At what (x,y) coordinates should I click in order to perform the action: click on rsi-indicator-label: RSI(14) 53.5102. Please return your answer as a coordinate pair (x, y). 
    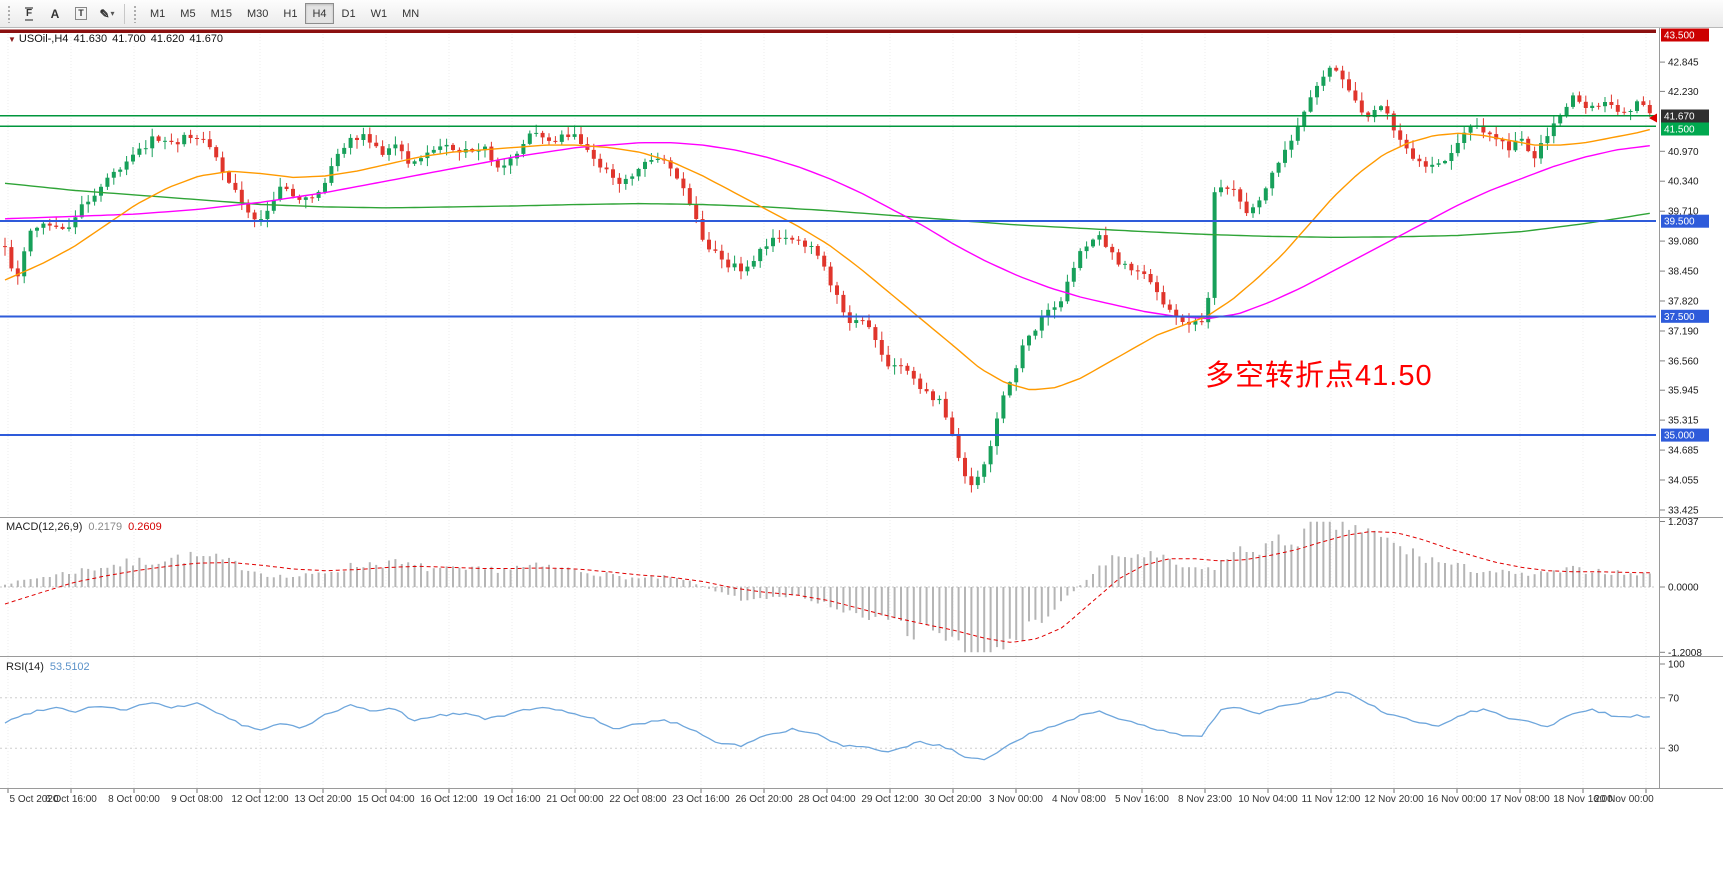
    Looking at the image, I should click on (48, 667).